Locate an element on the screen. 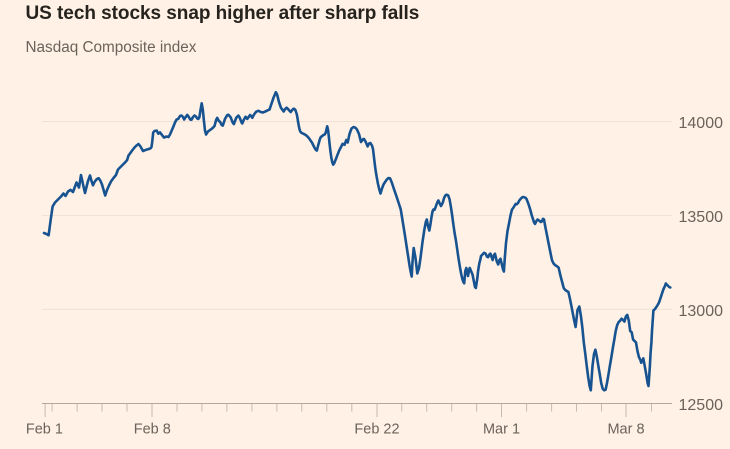 The width and height of the screenshot is (730, 449). svg-text: 13500 is located at coordinates (701, 217).